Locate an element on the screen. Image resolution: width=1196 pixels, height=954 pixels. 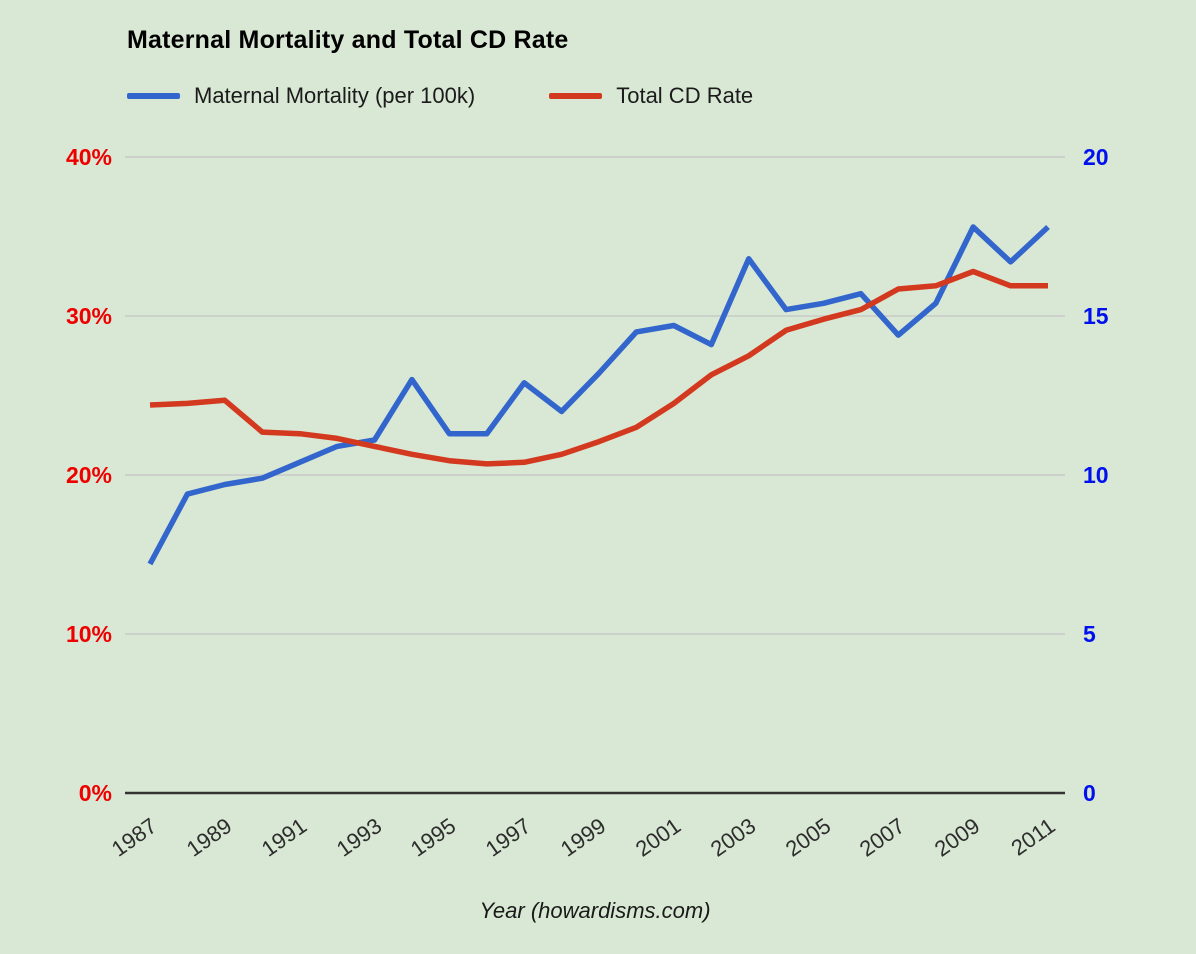
x-axis-tick-label: 1999 is located at coordinates (583, 837).